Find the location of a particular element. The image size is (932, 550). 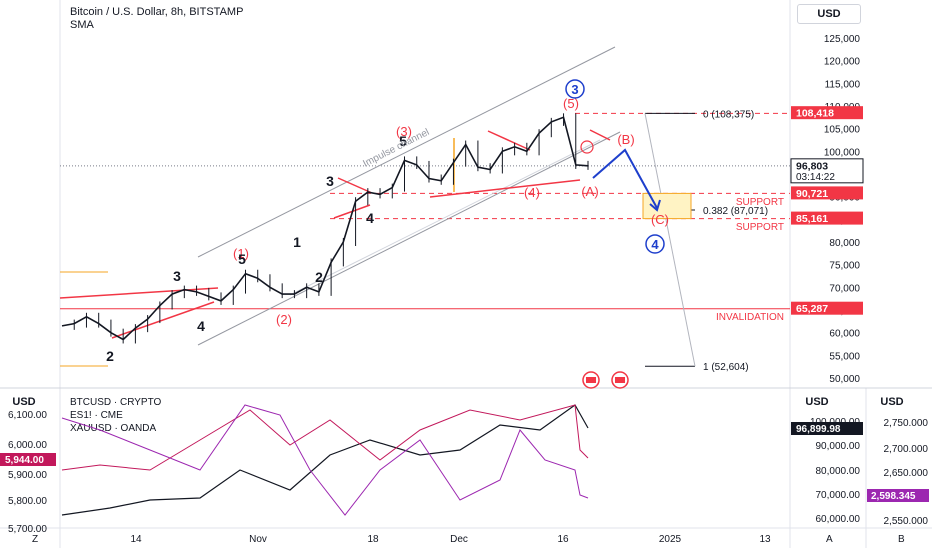

lower-right-tick: 2,550.000 is located at coordinates (906, 521).